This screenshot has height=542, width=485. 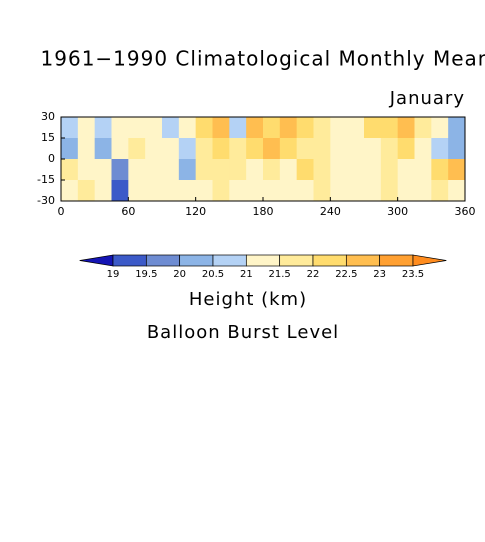 What do you see at coordinates (96, 260) in the screenshot?
I see `colorbar-under` at bounding box center [96, 260].